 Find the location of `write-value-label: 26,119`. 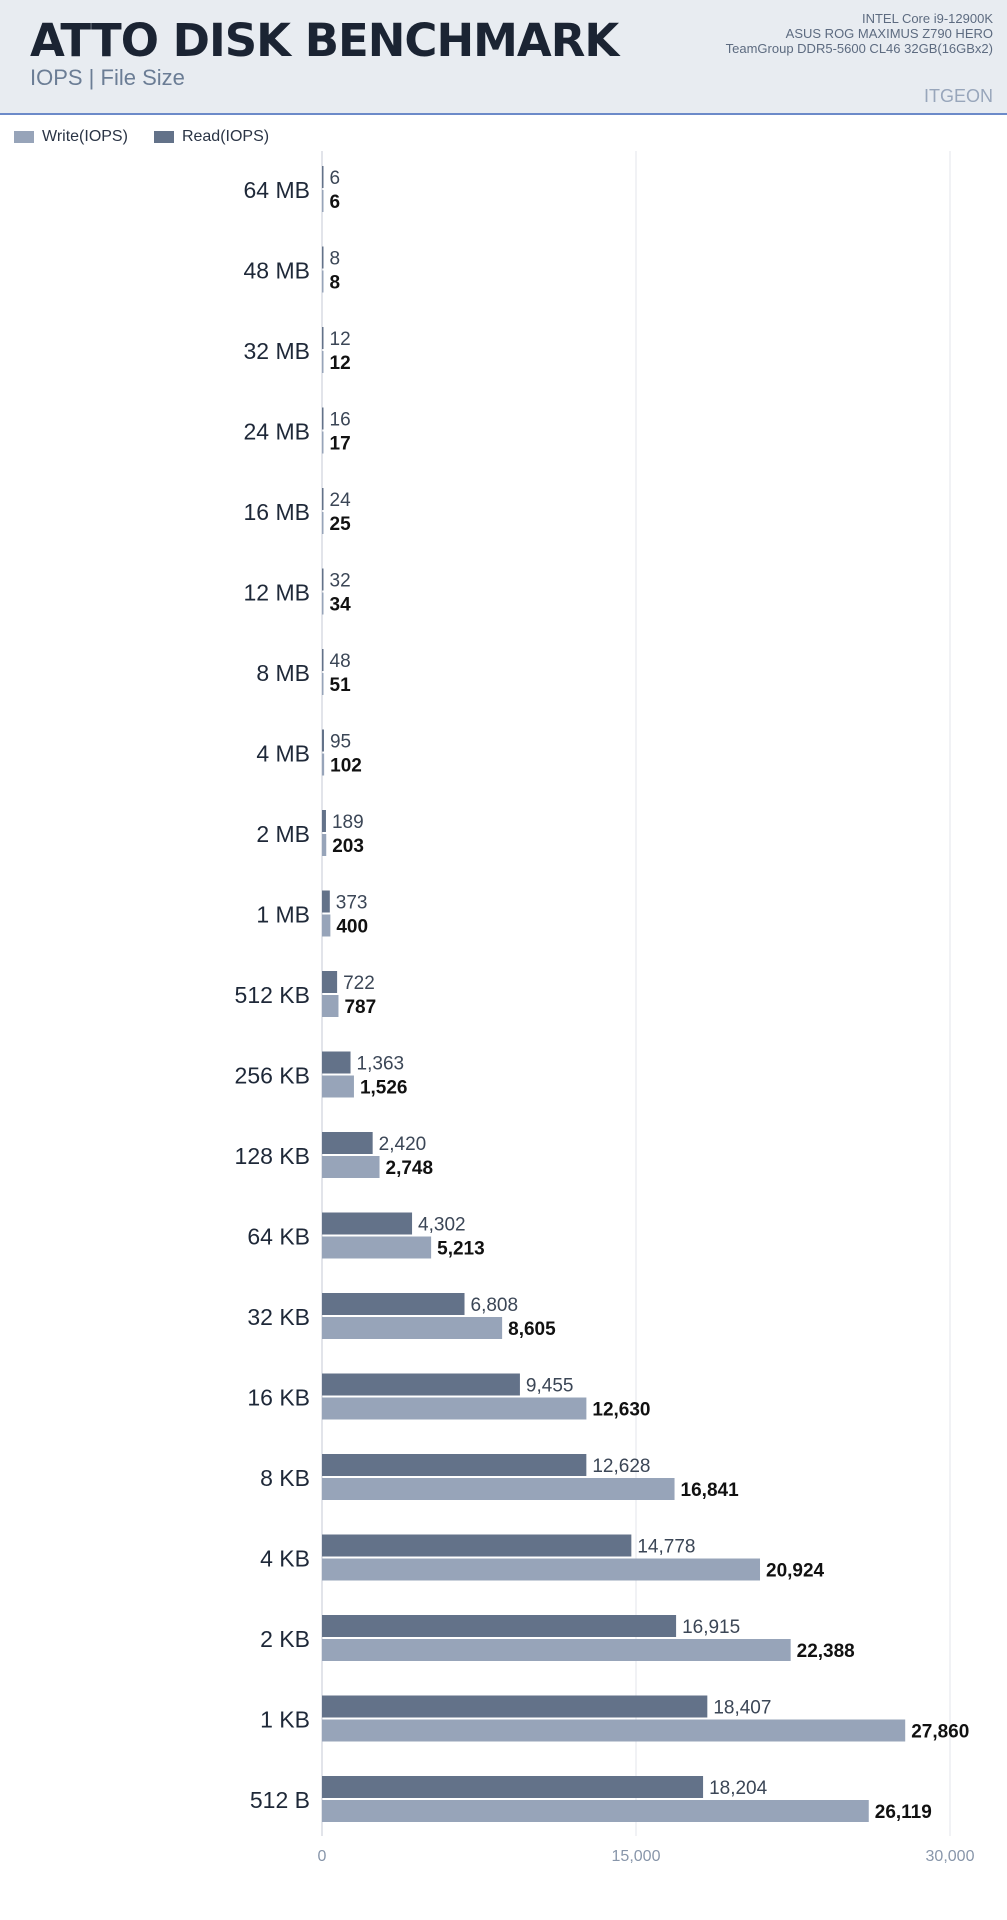

write-value-label: 26,119 is located at coordinates (903, 1812).